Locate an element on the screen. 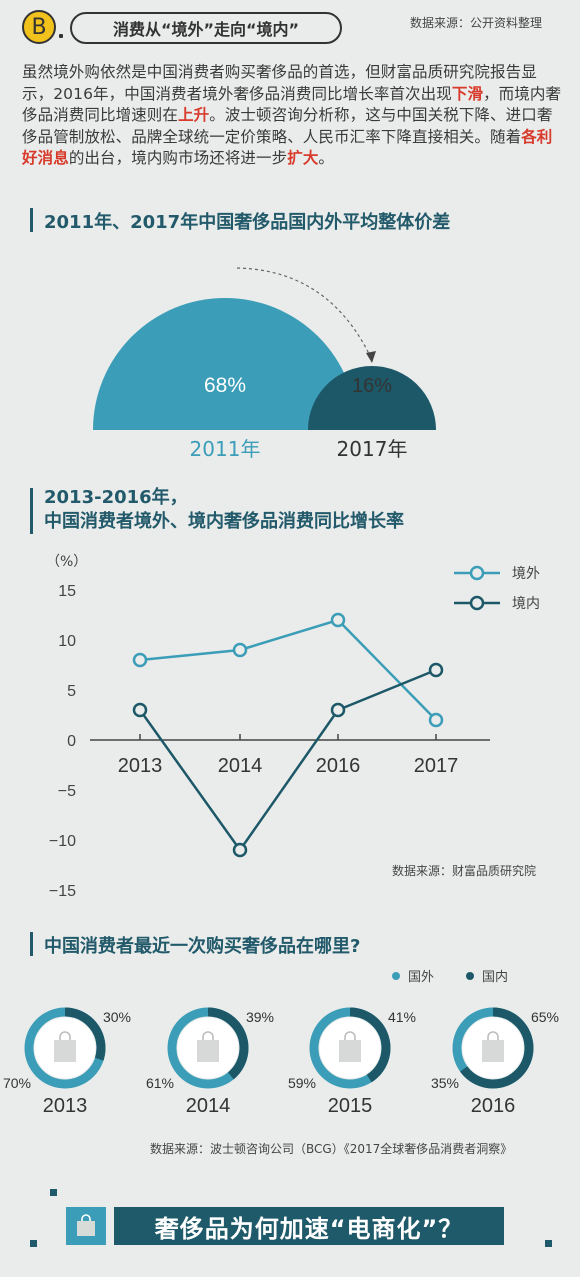  x-tick-label: 2013 is located at coordinates (140, 766).